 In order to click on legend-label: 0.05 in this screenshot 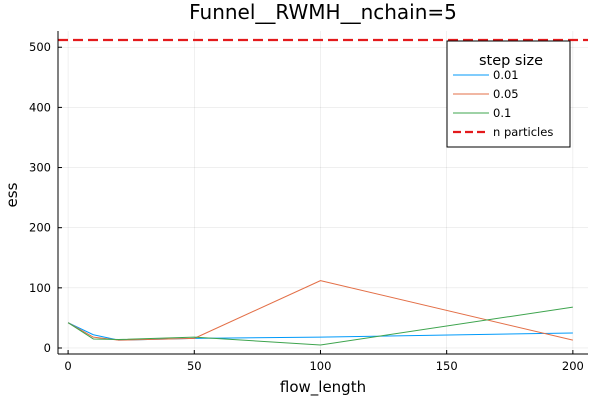, I will do `click(506, 94)`.